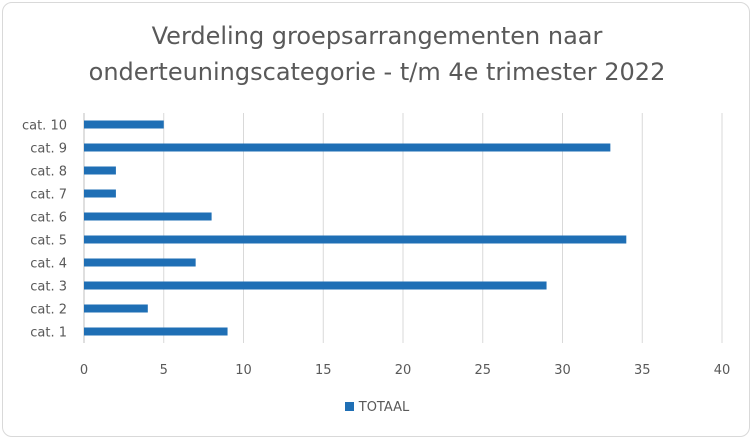 This screenshot has width=754, height=441. I want to click on legend: TOTAAL, so click(377, 407).